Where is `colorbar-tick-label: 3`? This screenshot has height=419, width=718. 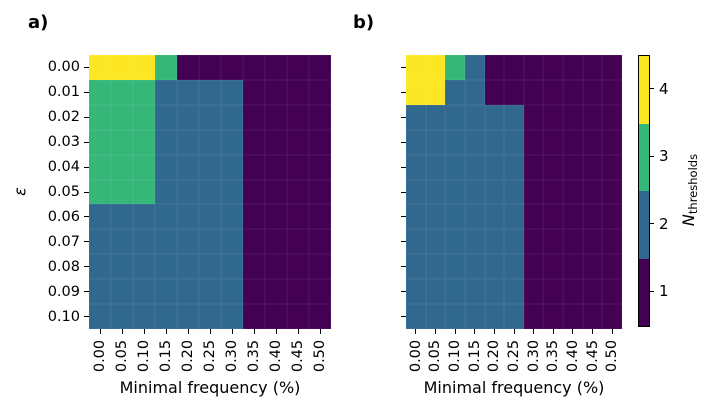 colorbar-tick-label: 3 is located at coordinates (664, 156).